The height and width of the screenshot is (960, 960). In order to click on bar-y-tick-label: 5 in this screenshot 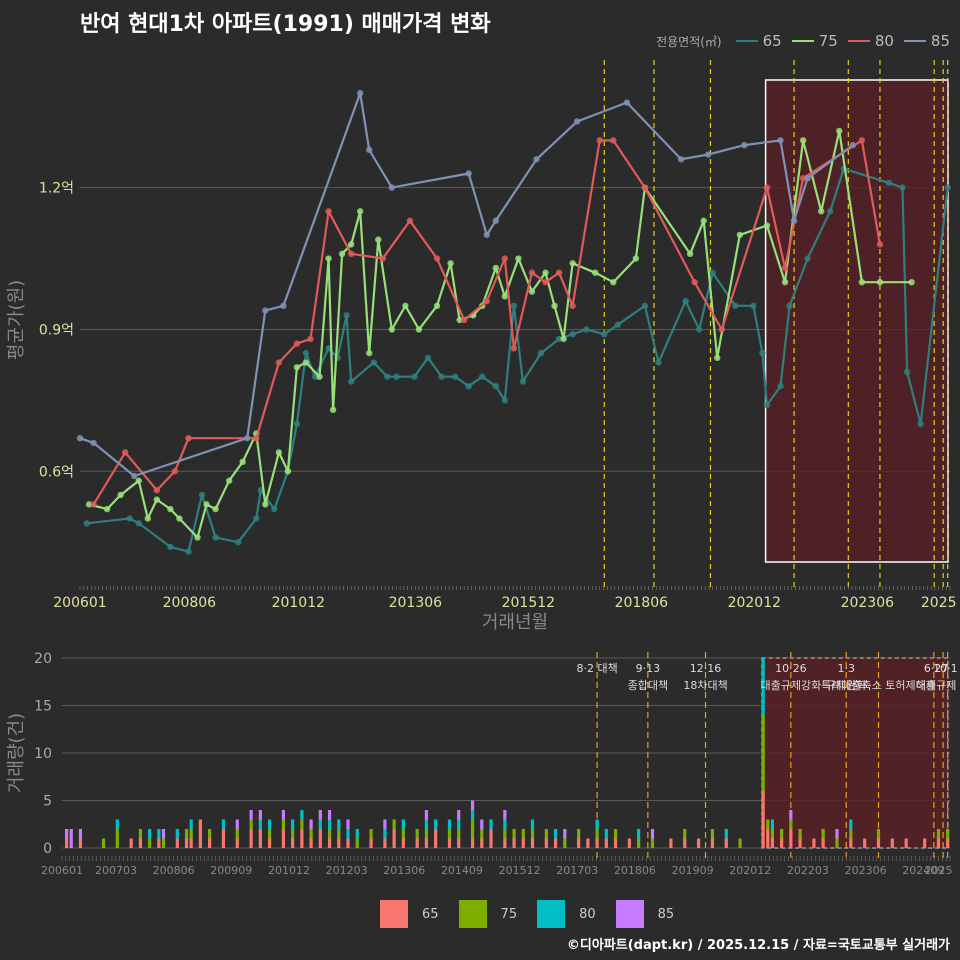, I will do `click(47, 802)`.